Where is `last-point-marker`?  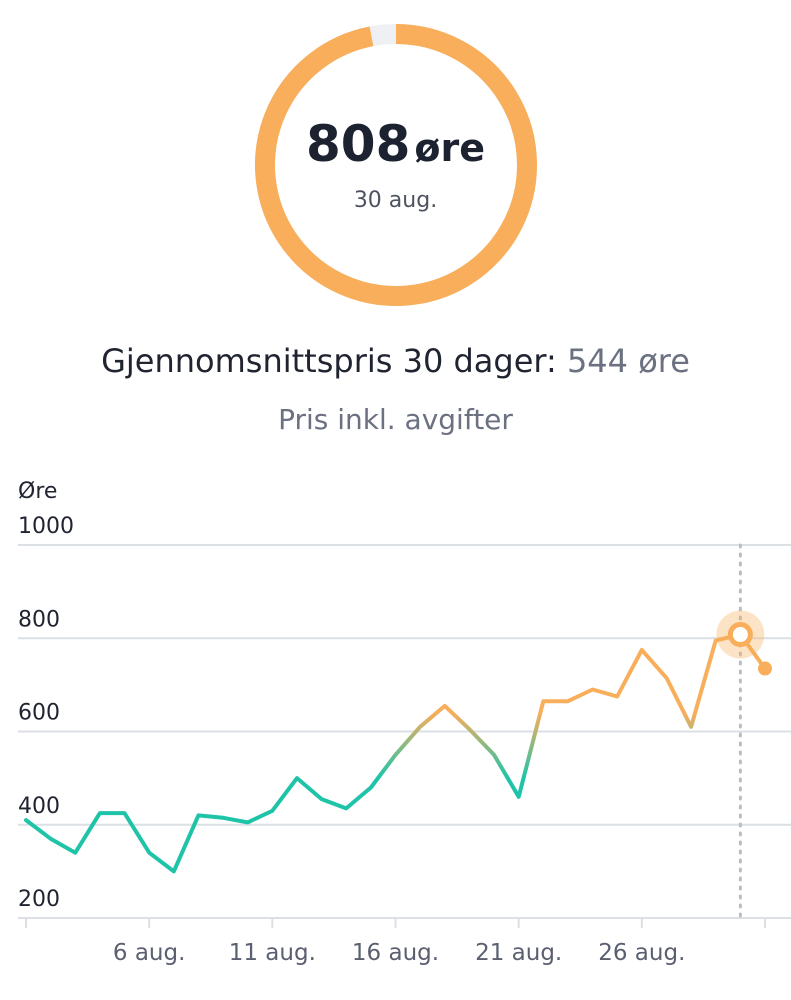 last-point-marker is located at coordinates (765, 668).